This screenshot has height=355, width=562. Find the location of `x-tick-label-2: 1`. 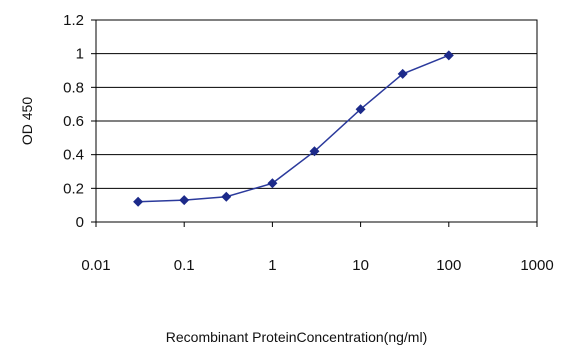

x-tick-label-2: 1 is located at coordinates (272, 265).